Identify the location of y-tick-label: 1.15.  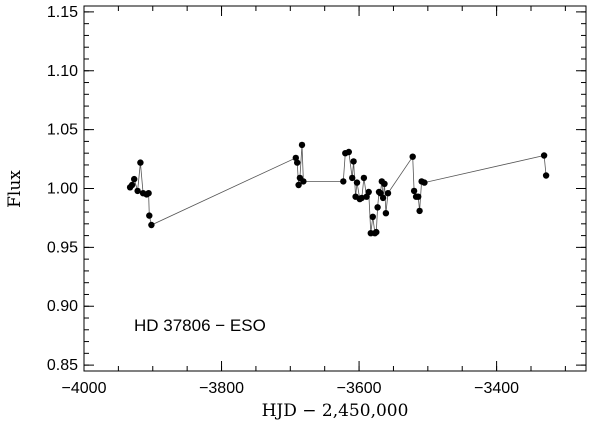
(62, 12).